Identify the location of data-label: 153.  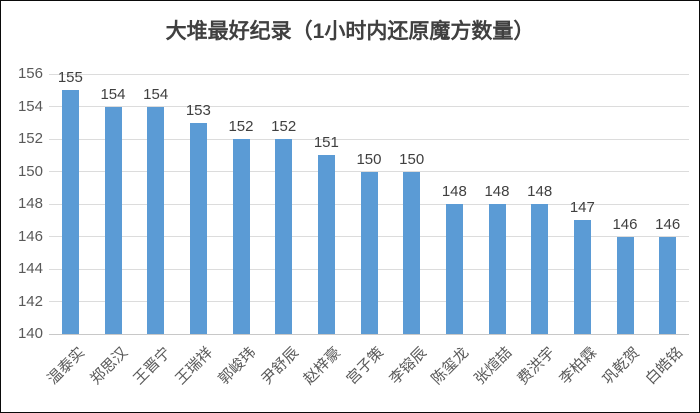
(198, 110).